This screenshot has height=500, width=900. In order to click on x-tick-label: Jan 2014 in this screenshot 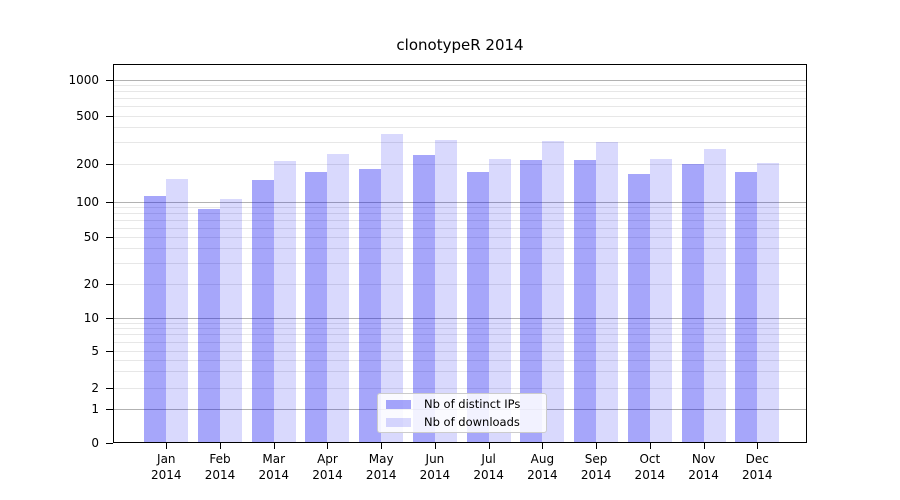, I will do `click(166, 467)`.